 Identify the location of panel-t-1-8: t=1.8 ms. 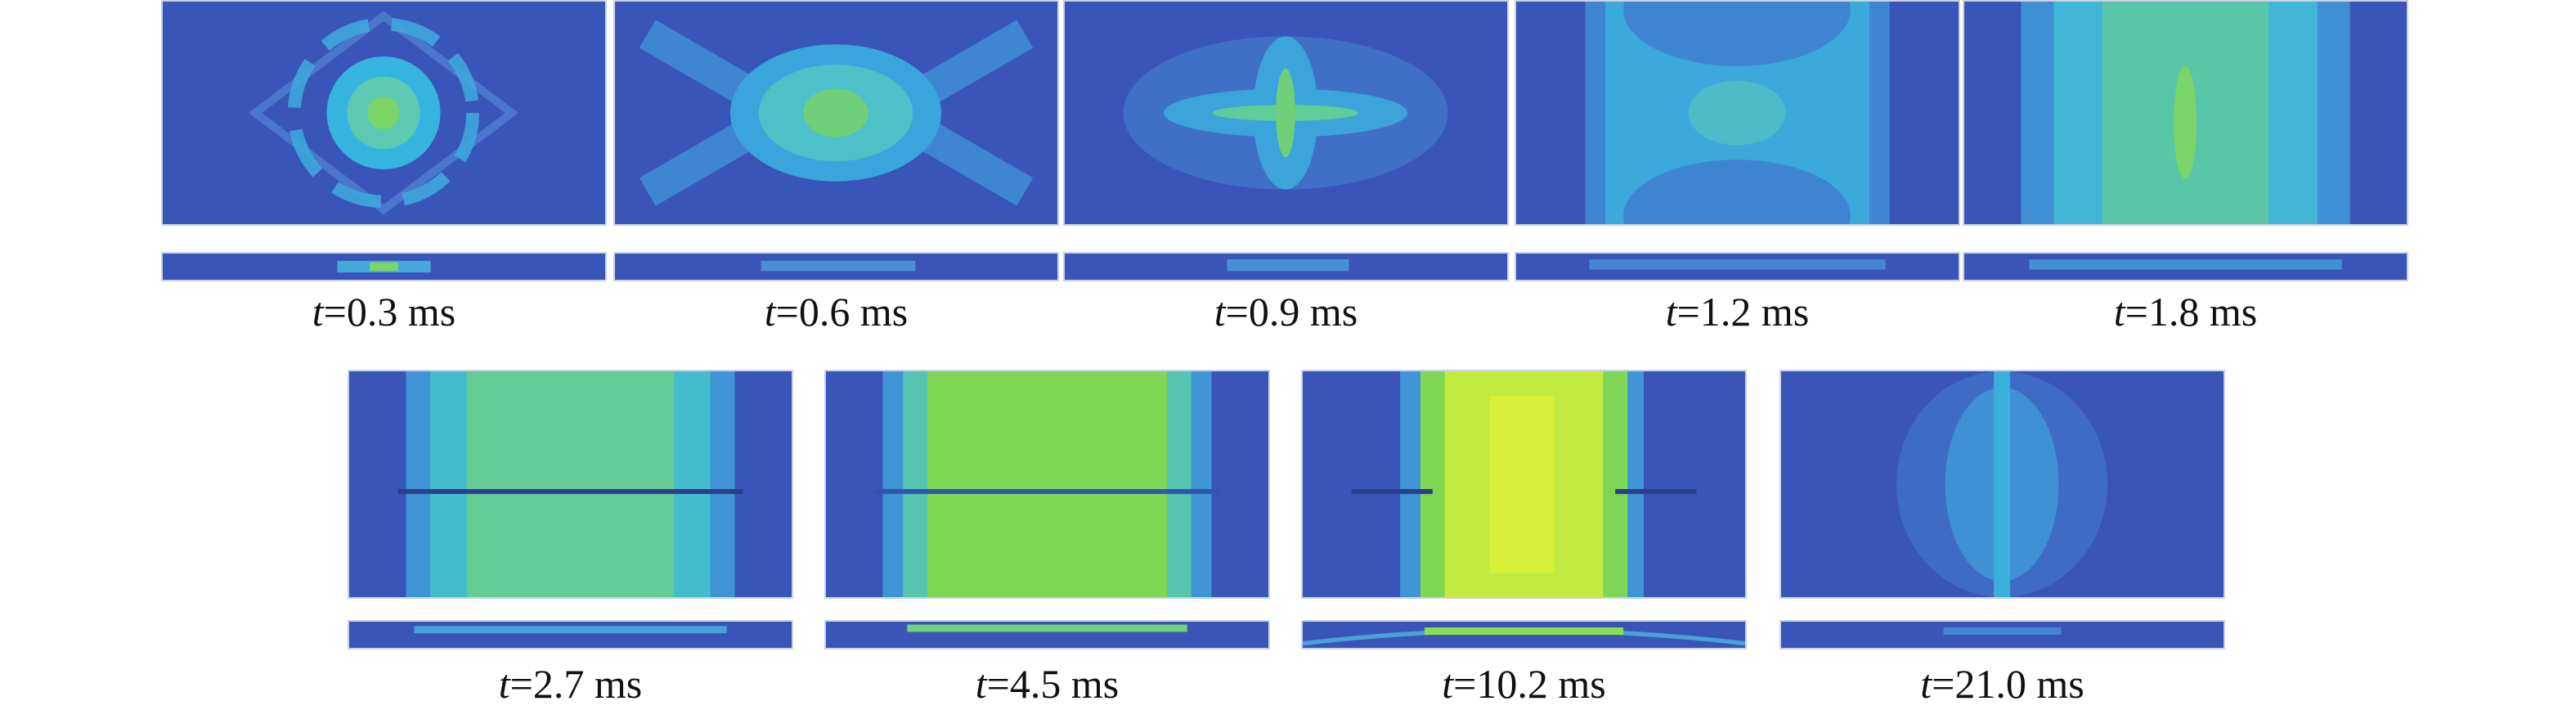
(2185, 172).